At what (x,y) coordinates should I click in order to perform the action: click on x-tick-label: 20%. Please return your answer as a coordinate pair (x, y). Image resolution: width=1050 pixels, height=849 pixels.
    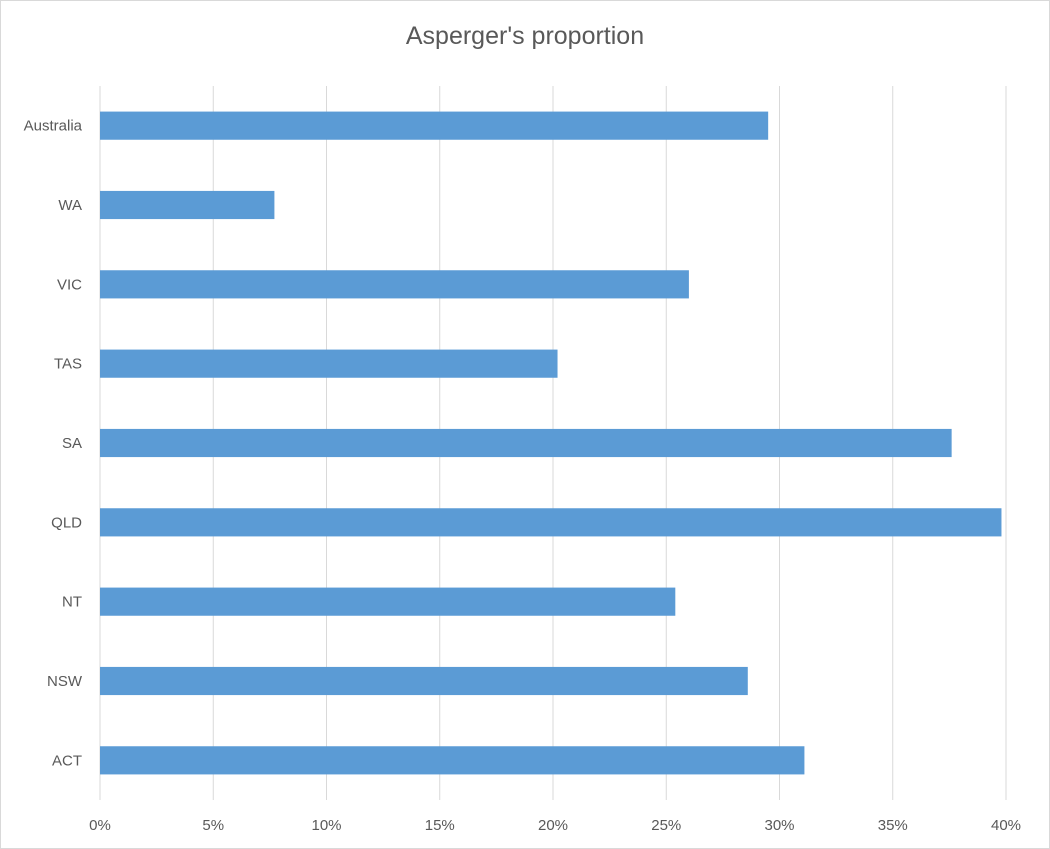
    Looking at the image, I should click on (553, 825).